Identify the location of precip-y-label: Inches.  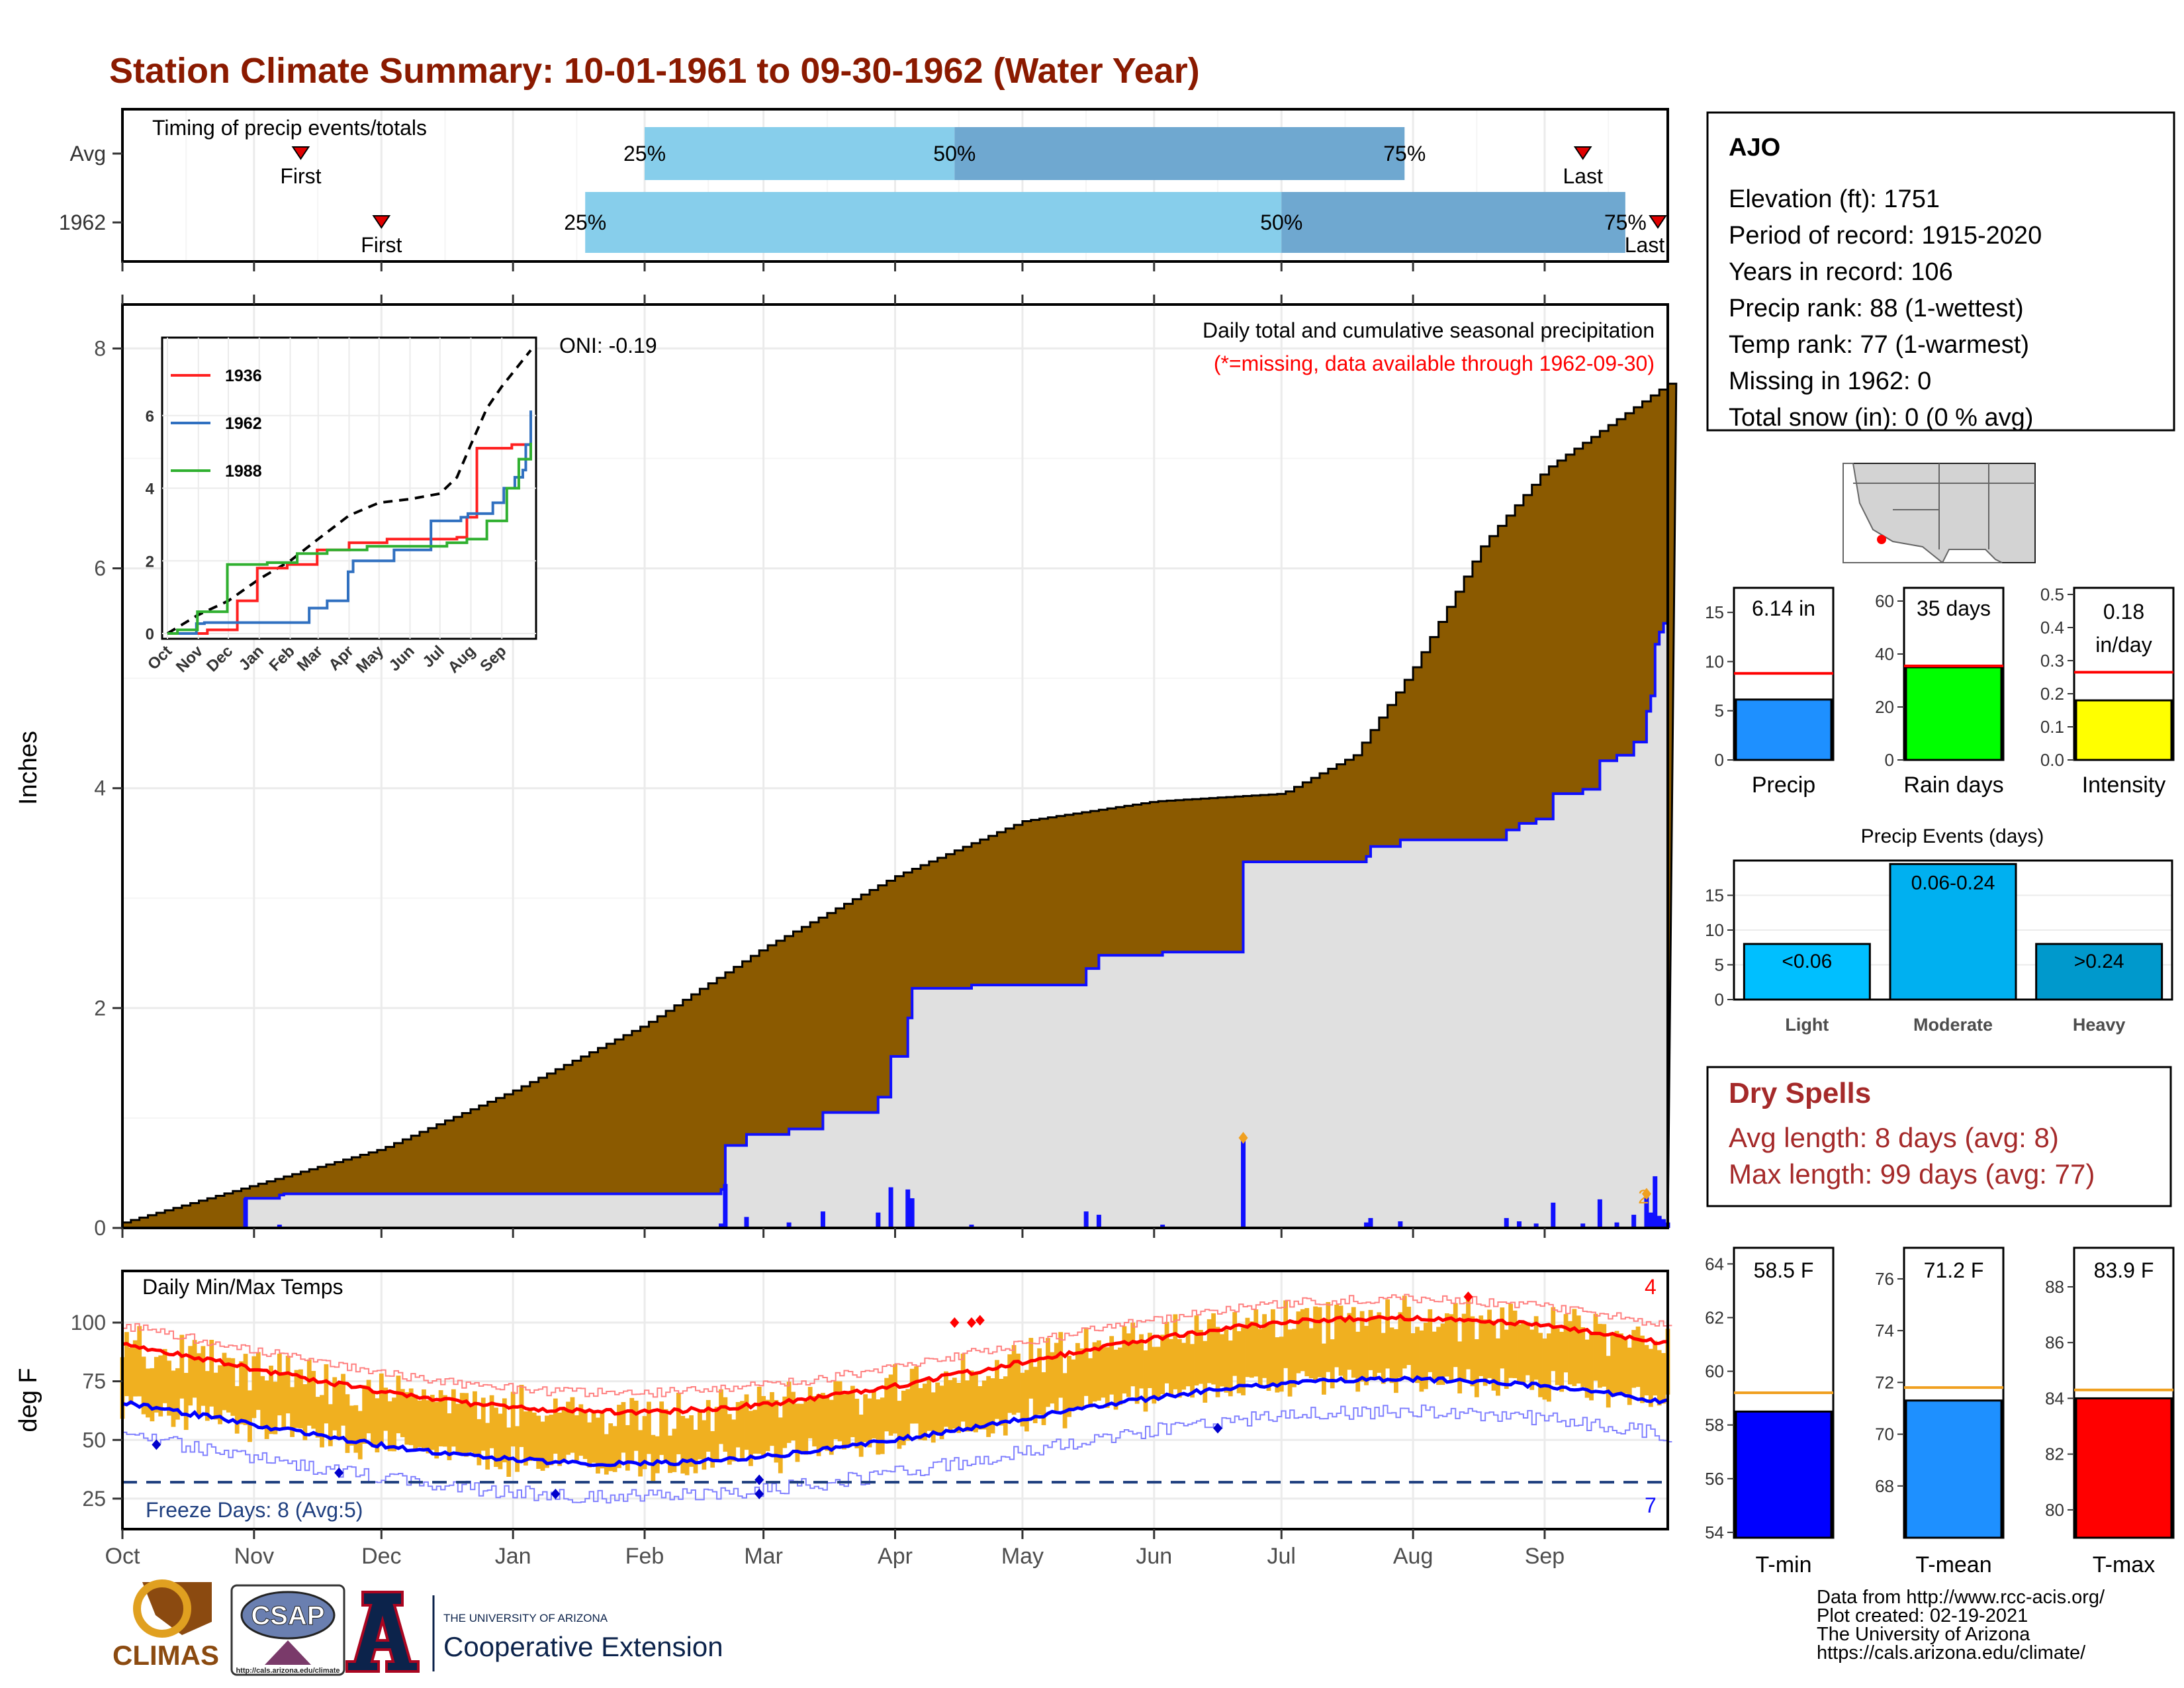
(28, 768).